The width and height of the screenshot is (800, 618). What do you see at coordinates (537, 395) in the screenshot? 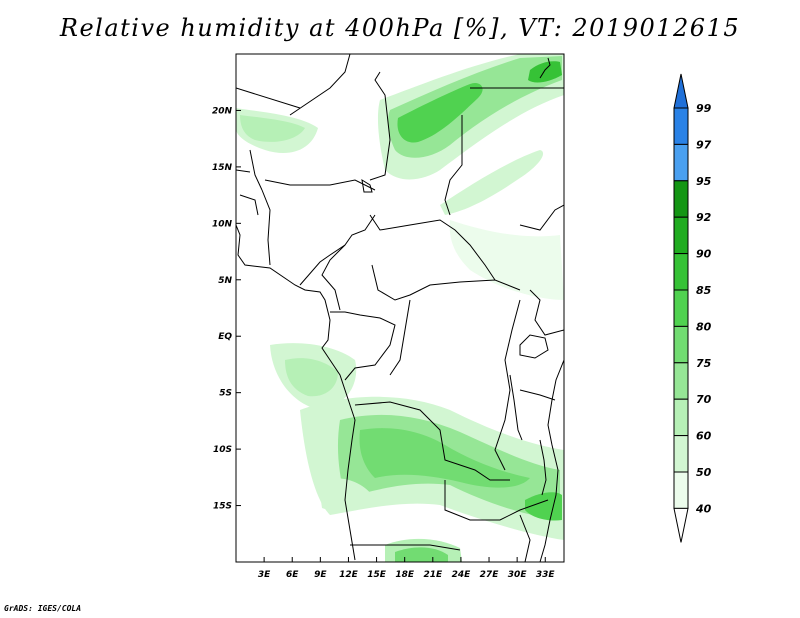
I see `border-tanzania` at bounding box center [537, 395].